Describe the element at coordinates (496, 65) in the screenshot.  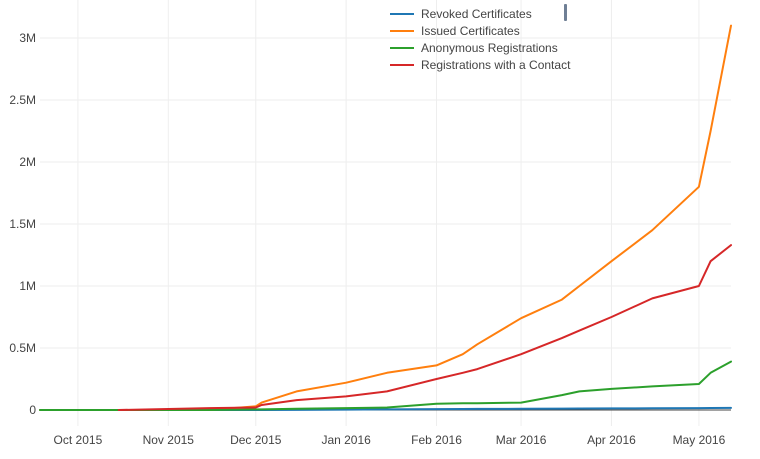
I see `legend-label: Registrations with a Contact` at that location.